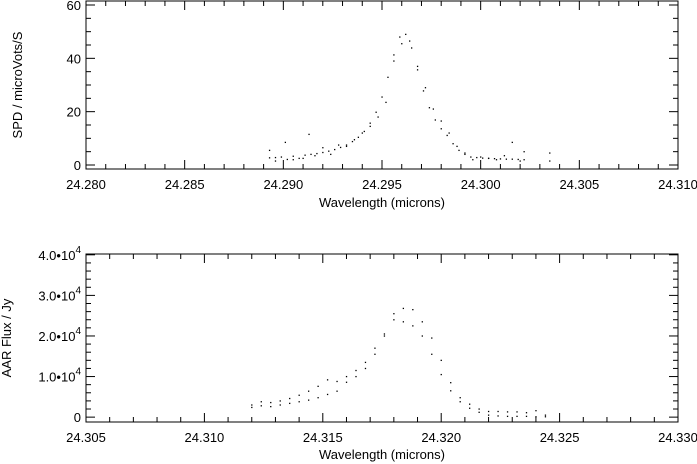 This screenshot has width=697, height=464. I want to click on x-tick-label: 24.330, so click(677, 437).